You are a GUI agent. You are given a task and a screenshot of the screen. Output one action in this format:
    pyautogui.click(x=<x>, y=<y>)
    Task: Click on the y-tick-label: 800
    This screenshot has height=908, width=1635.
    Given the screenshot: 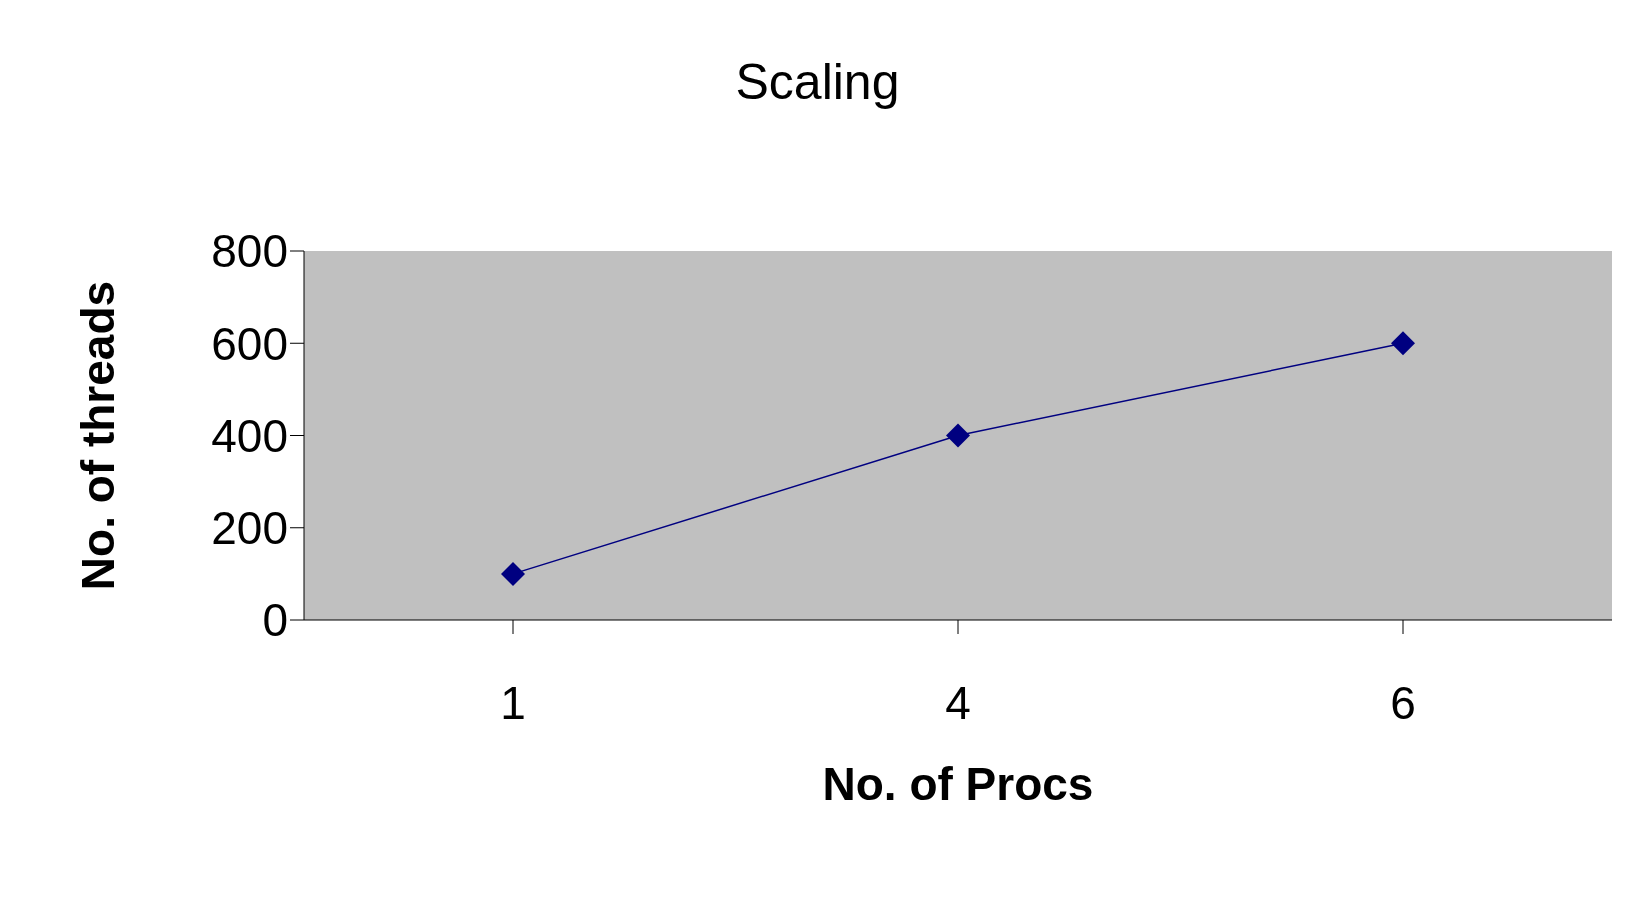 What is the action you would take?
    pyautogui.click(x=249, y=251)
    